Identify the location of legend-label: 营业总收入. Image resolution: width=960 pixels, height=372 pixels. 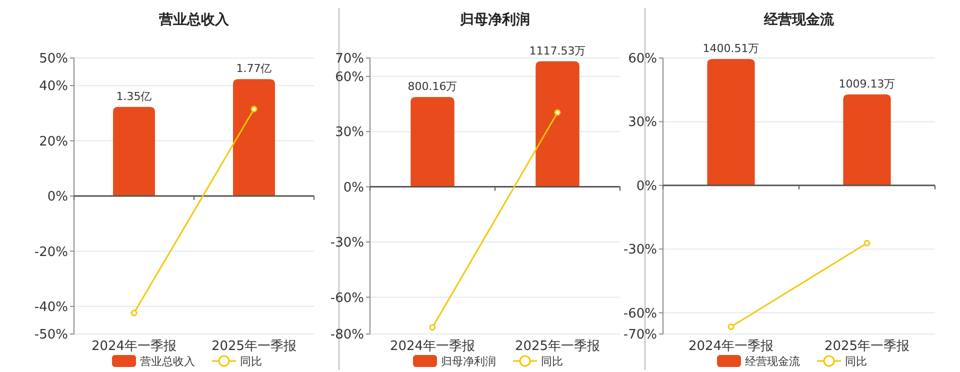
(167, 361).